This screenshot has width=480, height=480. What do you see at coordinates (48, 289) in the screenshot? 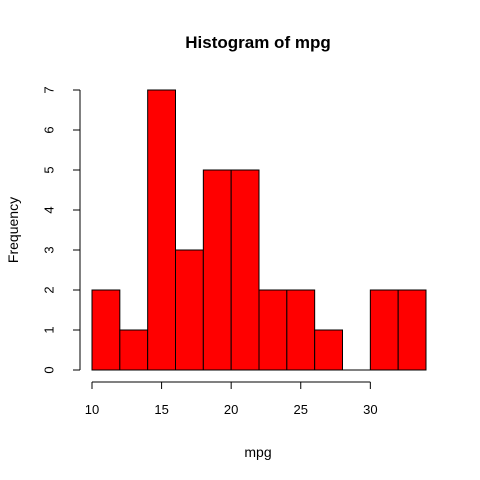
I see `y-tick-label-2: 2` at bounding box center [48, 289].